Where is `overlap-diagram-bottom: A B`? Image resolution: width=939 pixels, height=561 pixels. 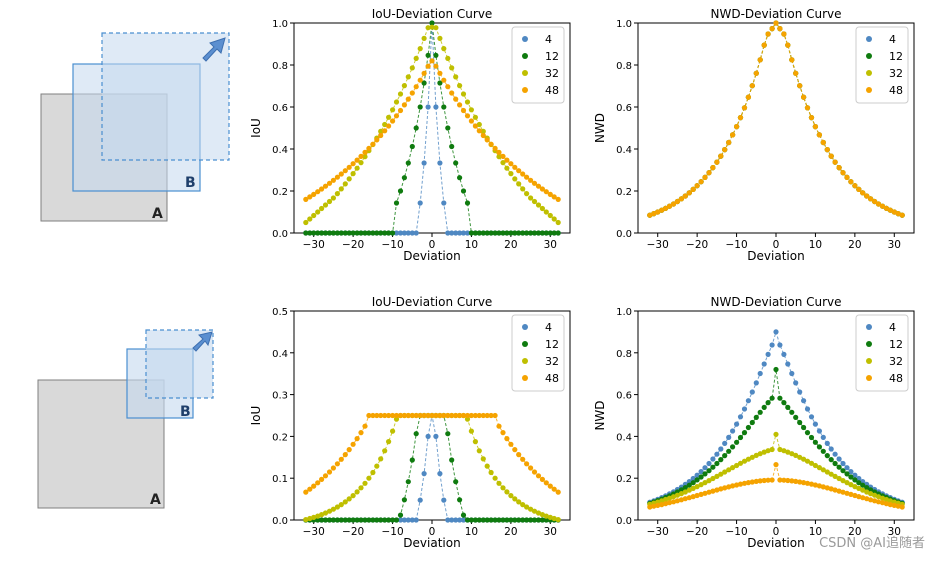
overlap-diagram-bottom: A B is located at coordinates (125, 419).